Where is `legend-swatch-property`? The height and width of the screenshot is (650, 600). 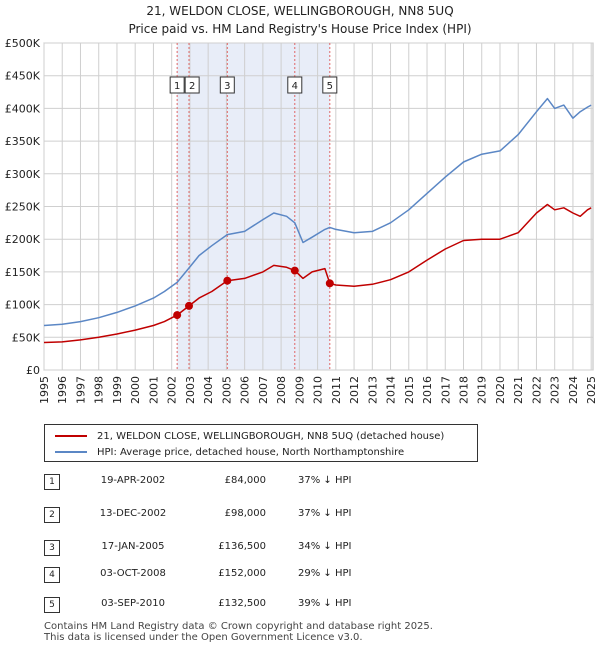 legend-swatch-property is located at coordinates (71, 436).